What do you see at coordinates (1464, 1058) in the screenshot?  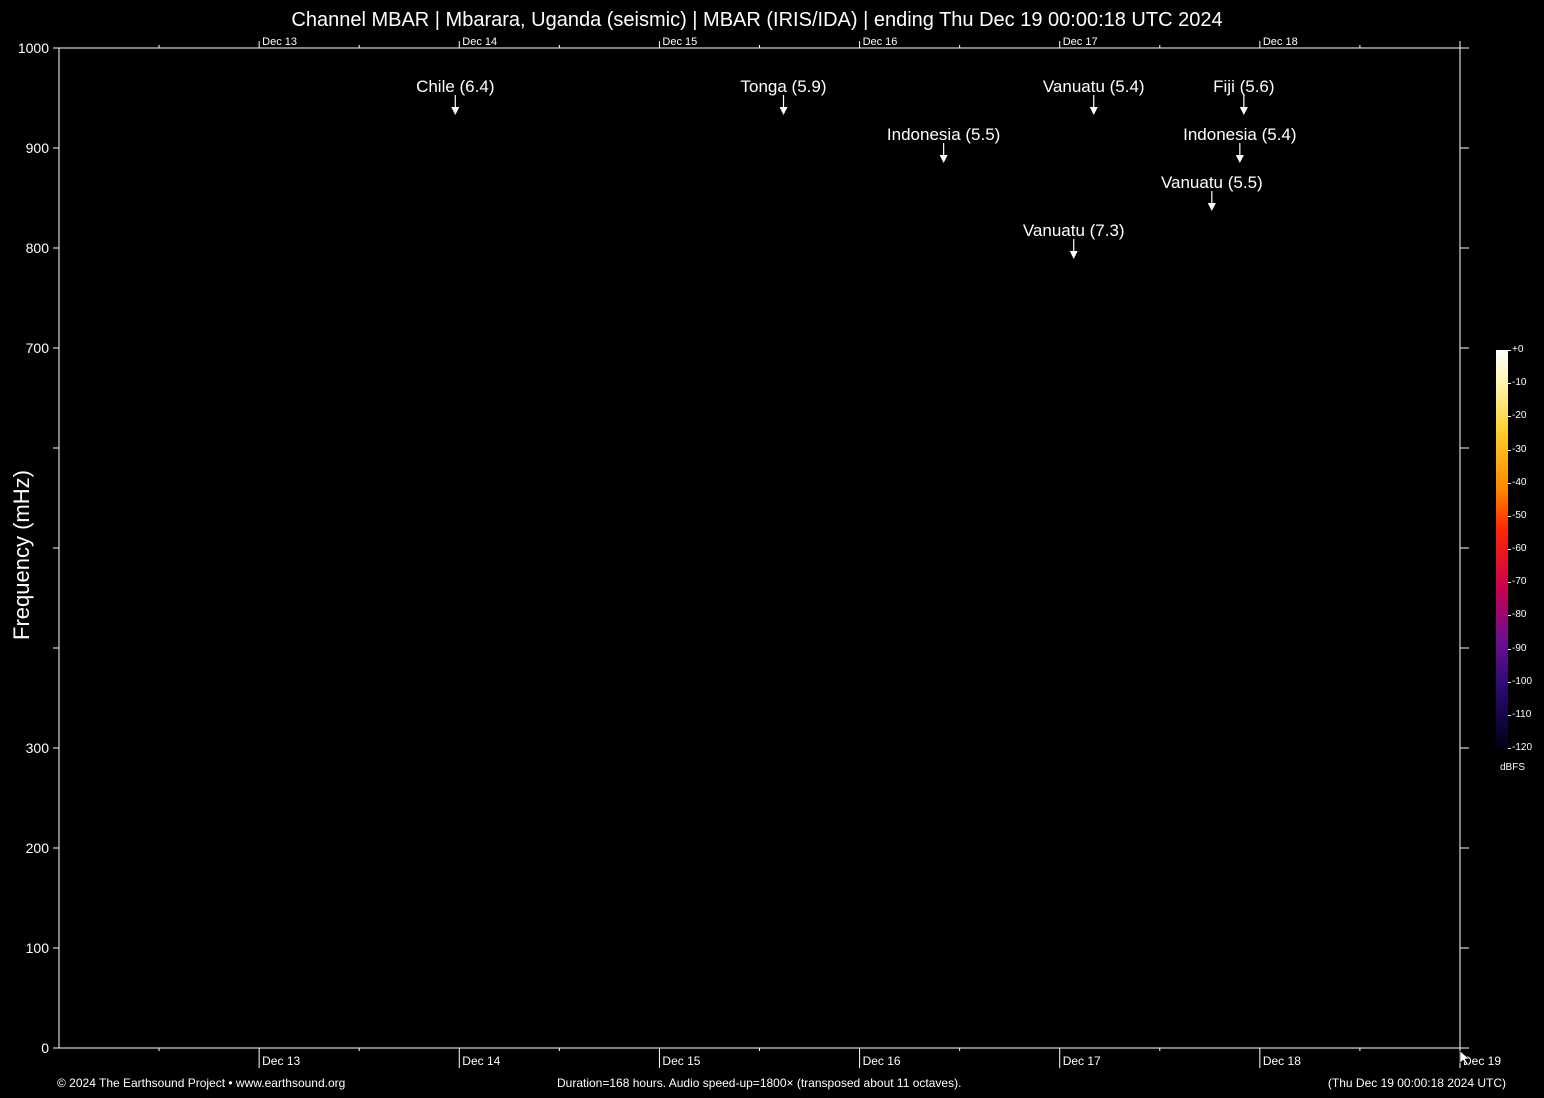 I see `mouse-cursor-icon` at bounding box center [1464, 1058].